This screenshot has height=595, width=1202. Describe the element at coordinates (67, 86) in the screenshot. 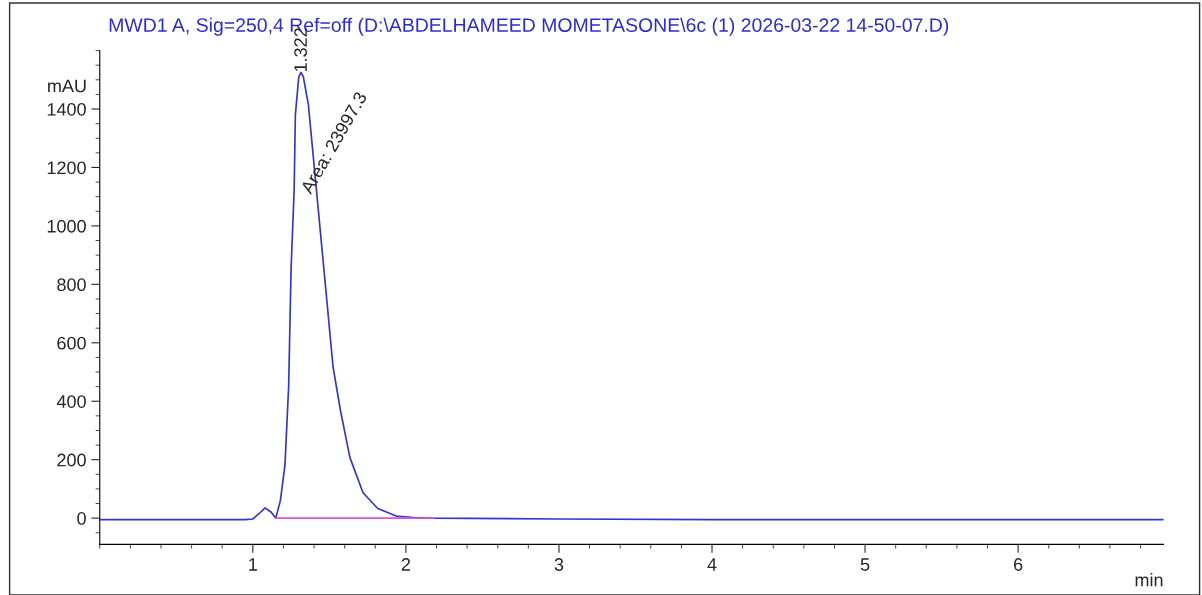

I see `y-axis-title: mAU` at that location.